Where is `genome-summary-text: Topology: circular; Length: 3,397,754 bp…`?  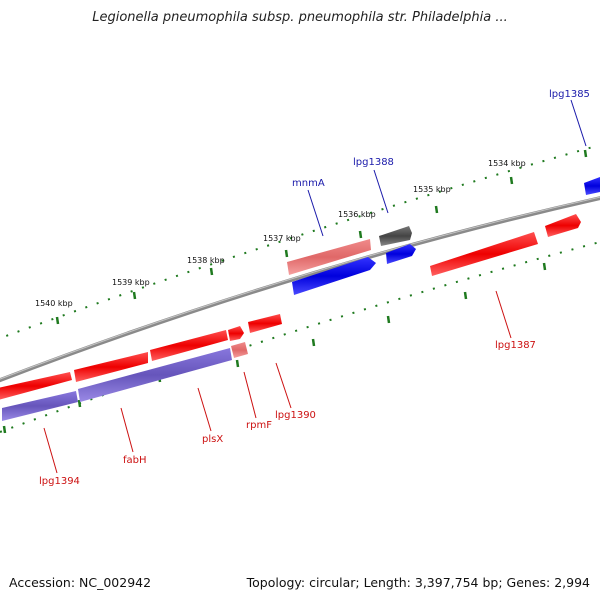 genome-summary-text: Topology: circular; Length: 3,397,754 bp… is located at coordinates (418, 582).